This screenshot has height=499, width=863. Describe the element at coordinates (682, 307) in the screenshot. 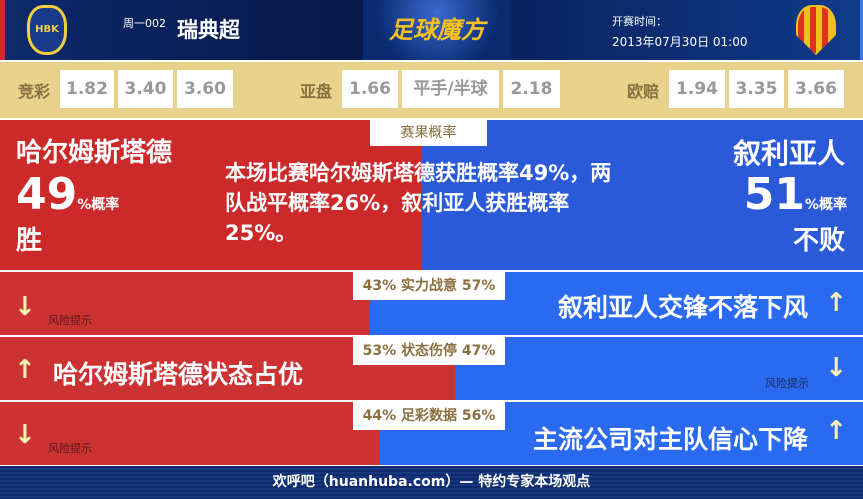

I see `away-claim: 叙利亚人交锋不落下风` at that location.